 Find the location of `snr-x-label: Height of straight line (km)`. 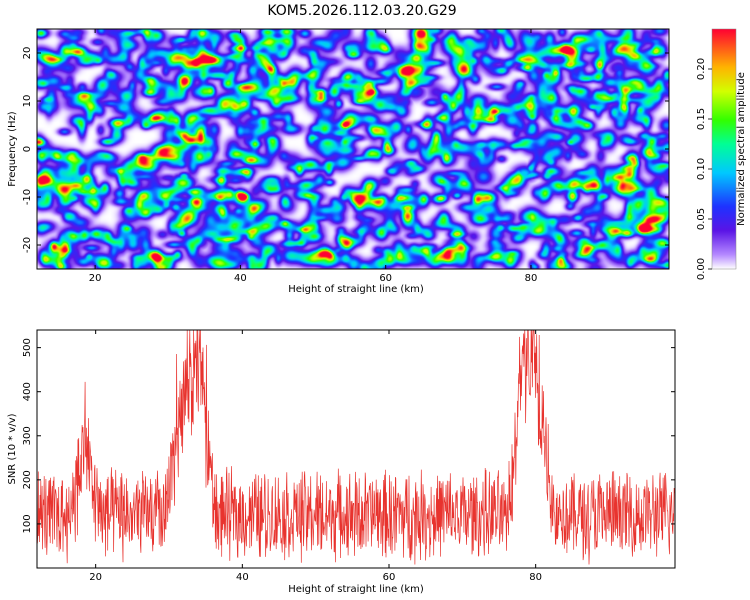

snr-x-label: Height of straight line (km) is located at coordinates (356, 589).